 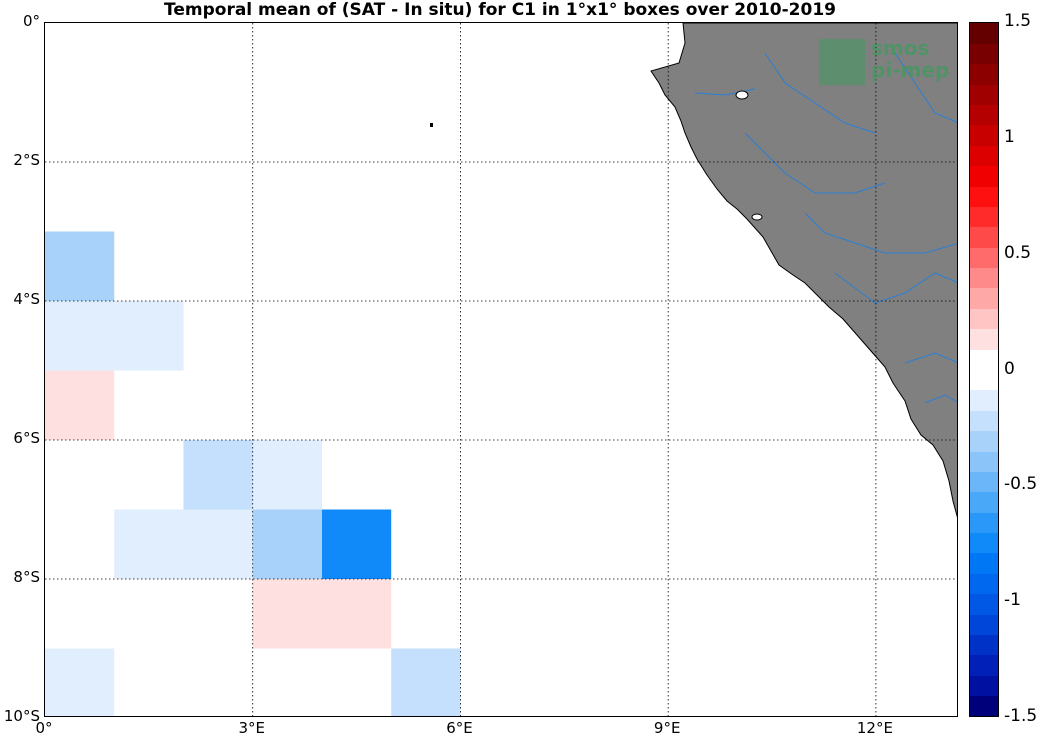 I want to click on colorbar-tick-label-3: 0, so click(x=1009, y=368).